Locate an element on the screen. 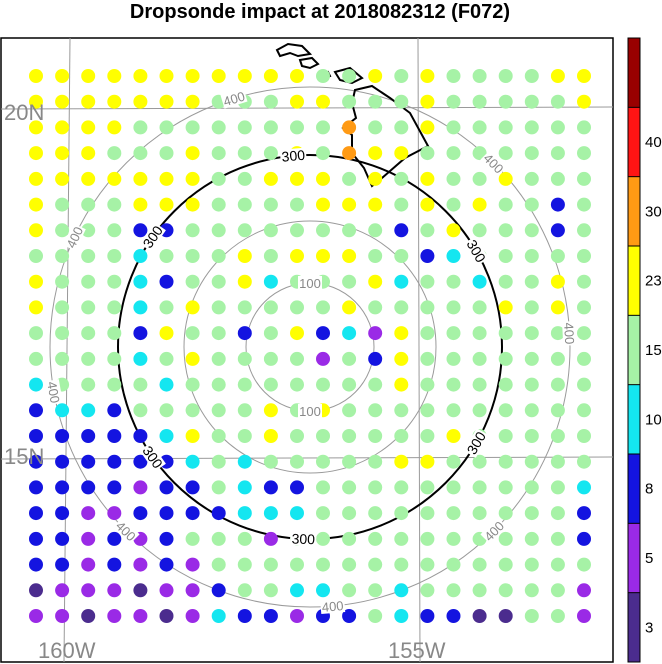 The height and width of the screenshot is (664, 662). lat-label-20n: 20N is located at coordinates (24, 112).